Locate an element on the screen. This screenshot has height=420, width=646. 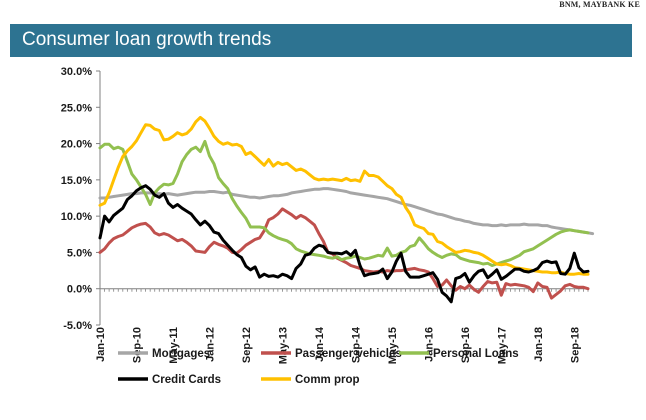
x-tick-label: Jan-12 is located at coordinates (210, 344).